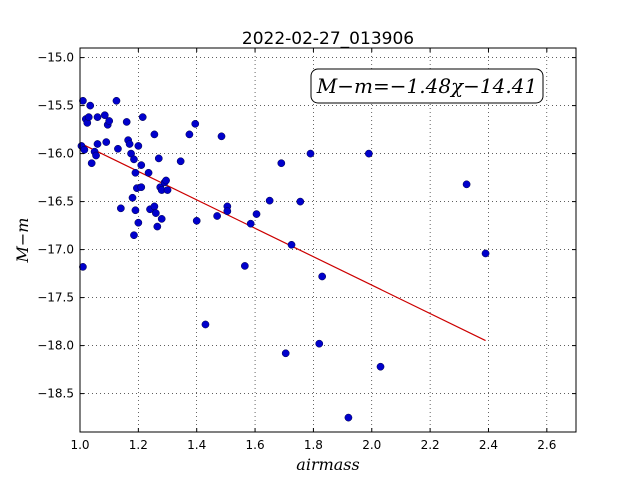  I want to click on x-tick-label: 1.2, so click(138, 445).